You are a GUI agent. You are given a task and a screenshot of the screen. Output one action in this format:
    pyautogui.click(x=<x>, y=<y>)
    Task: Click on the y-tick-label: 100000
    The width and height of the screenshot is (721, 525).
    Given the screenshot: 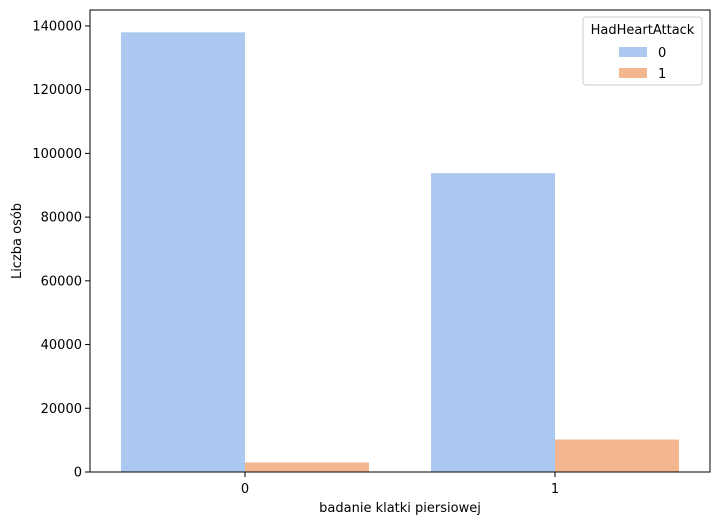 What is the action you would take?
    pyautogui.click(x=57, y=154)
    